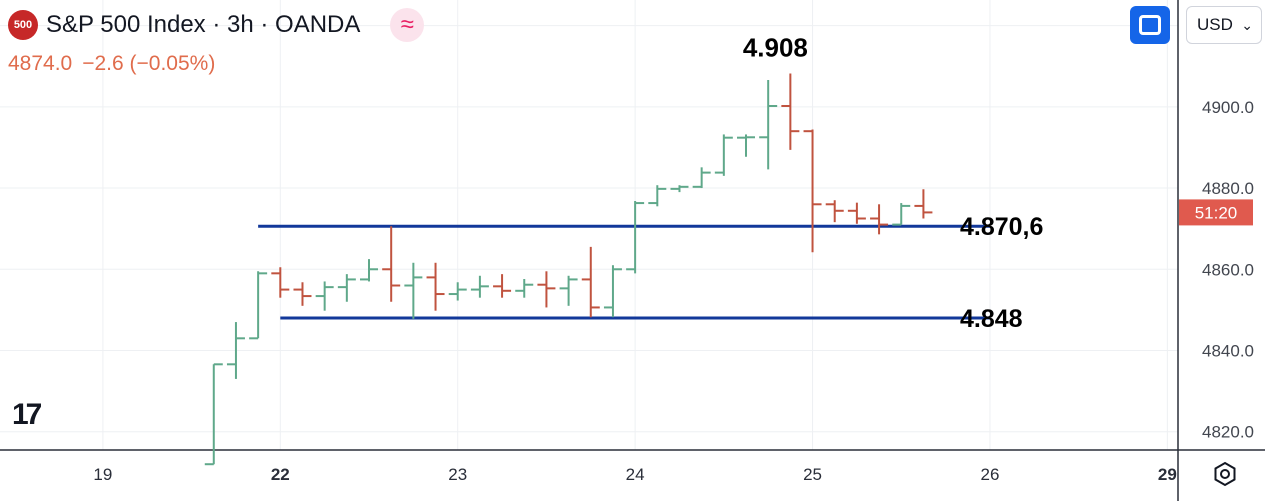  I want to click on fullscreen-button, so click(1150, 25).